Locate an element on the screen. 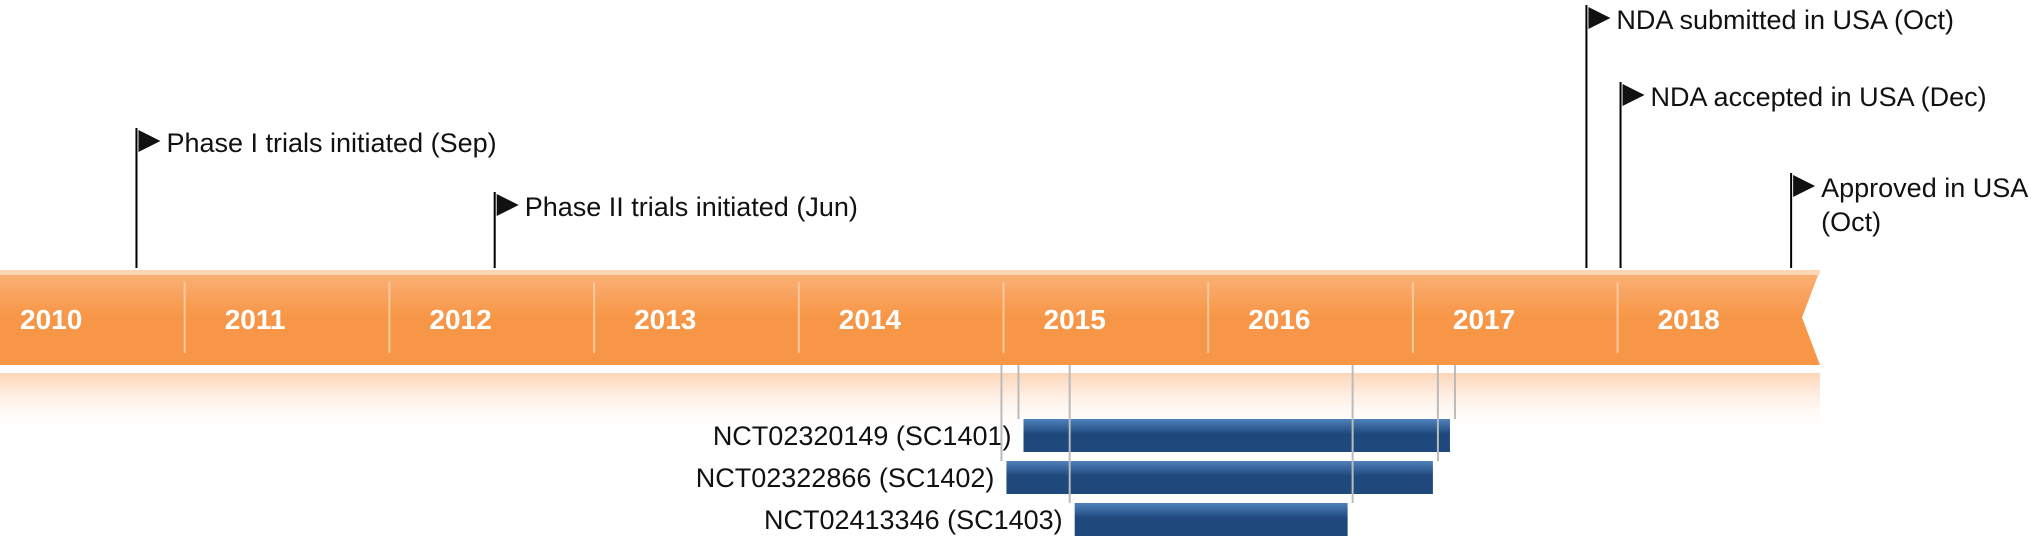 The image size is (2031, 537). milestone-1: Phase II trials initiated (Jun) is located at coordinates (675, 230).